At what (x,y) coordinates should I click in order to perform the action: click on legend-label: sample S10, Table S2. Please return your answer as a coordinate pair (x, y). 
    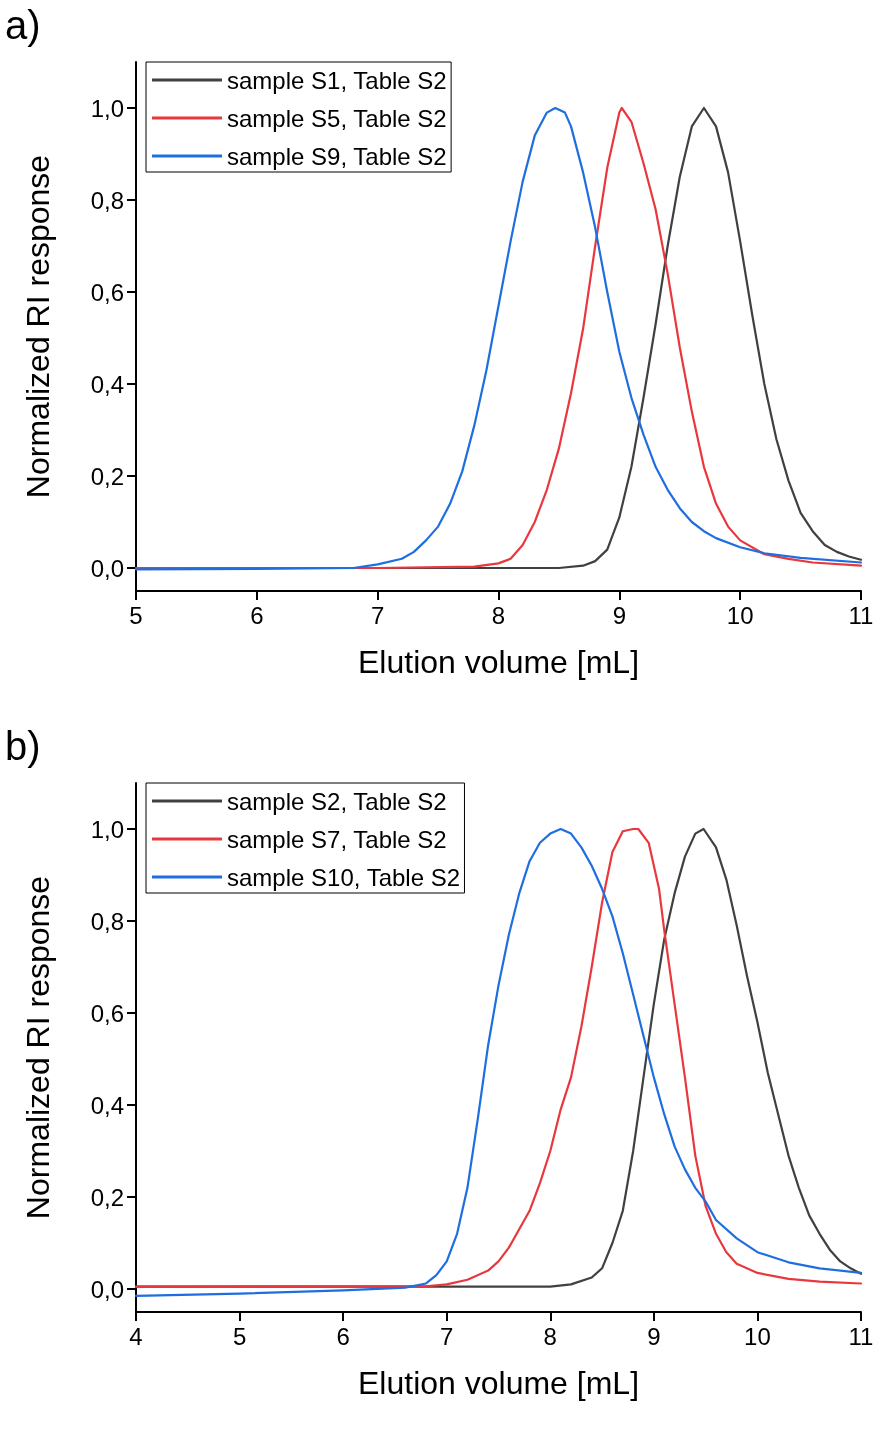
    Looking at the image, I should click on (344, 877).